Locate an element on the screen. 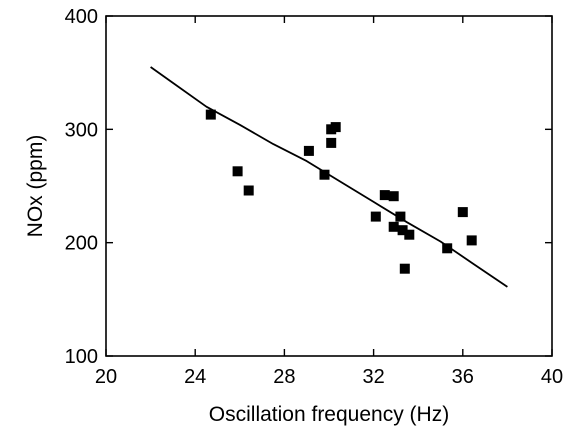  y-tick-label: 200 is located at coordinates (81, 244).